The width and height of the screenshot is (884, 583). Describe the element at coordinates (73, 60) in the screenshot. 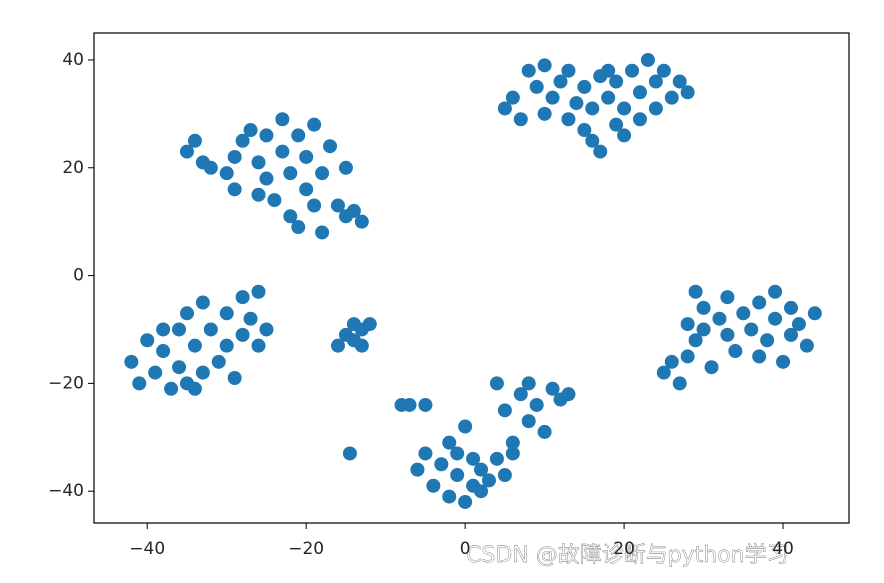

I see `y-tick-label: 40` at that location.